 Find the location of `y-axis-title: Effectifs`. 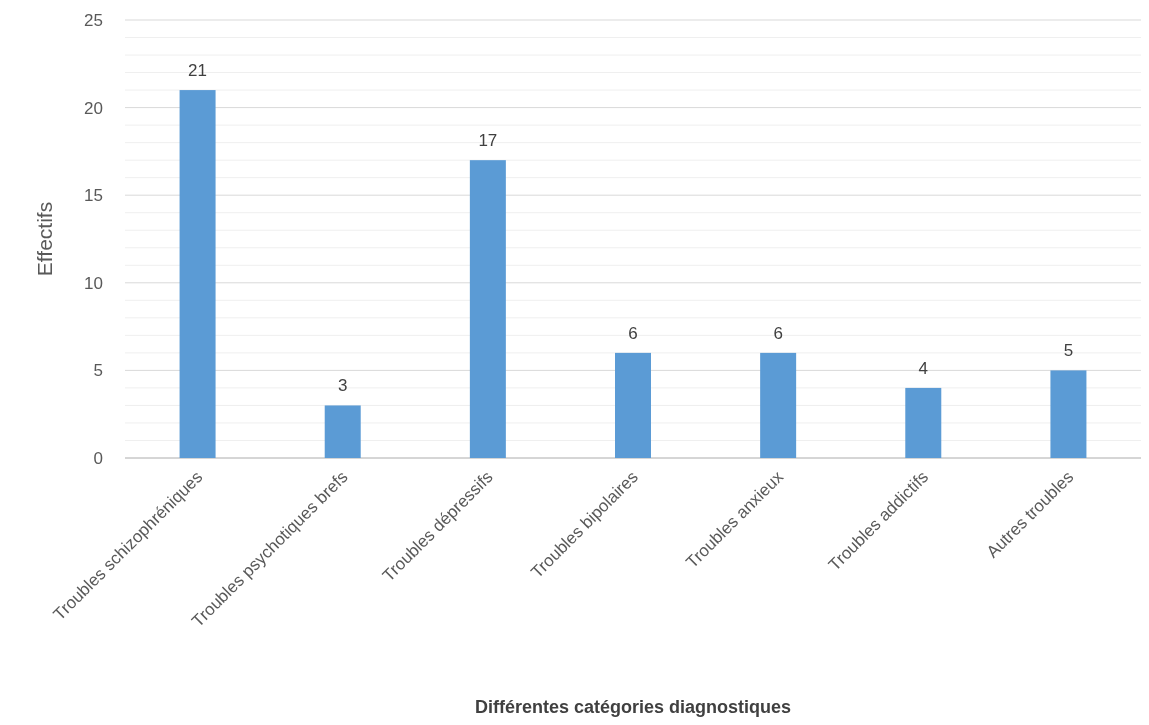

y-axis-title: Effectifs is located at coordinates (44, 239).